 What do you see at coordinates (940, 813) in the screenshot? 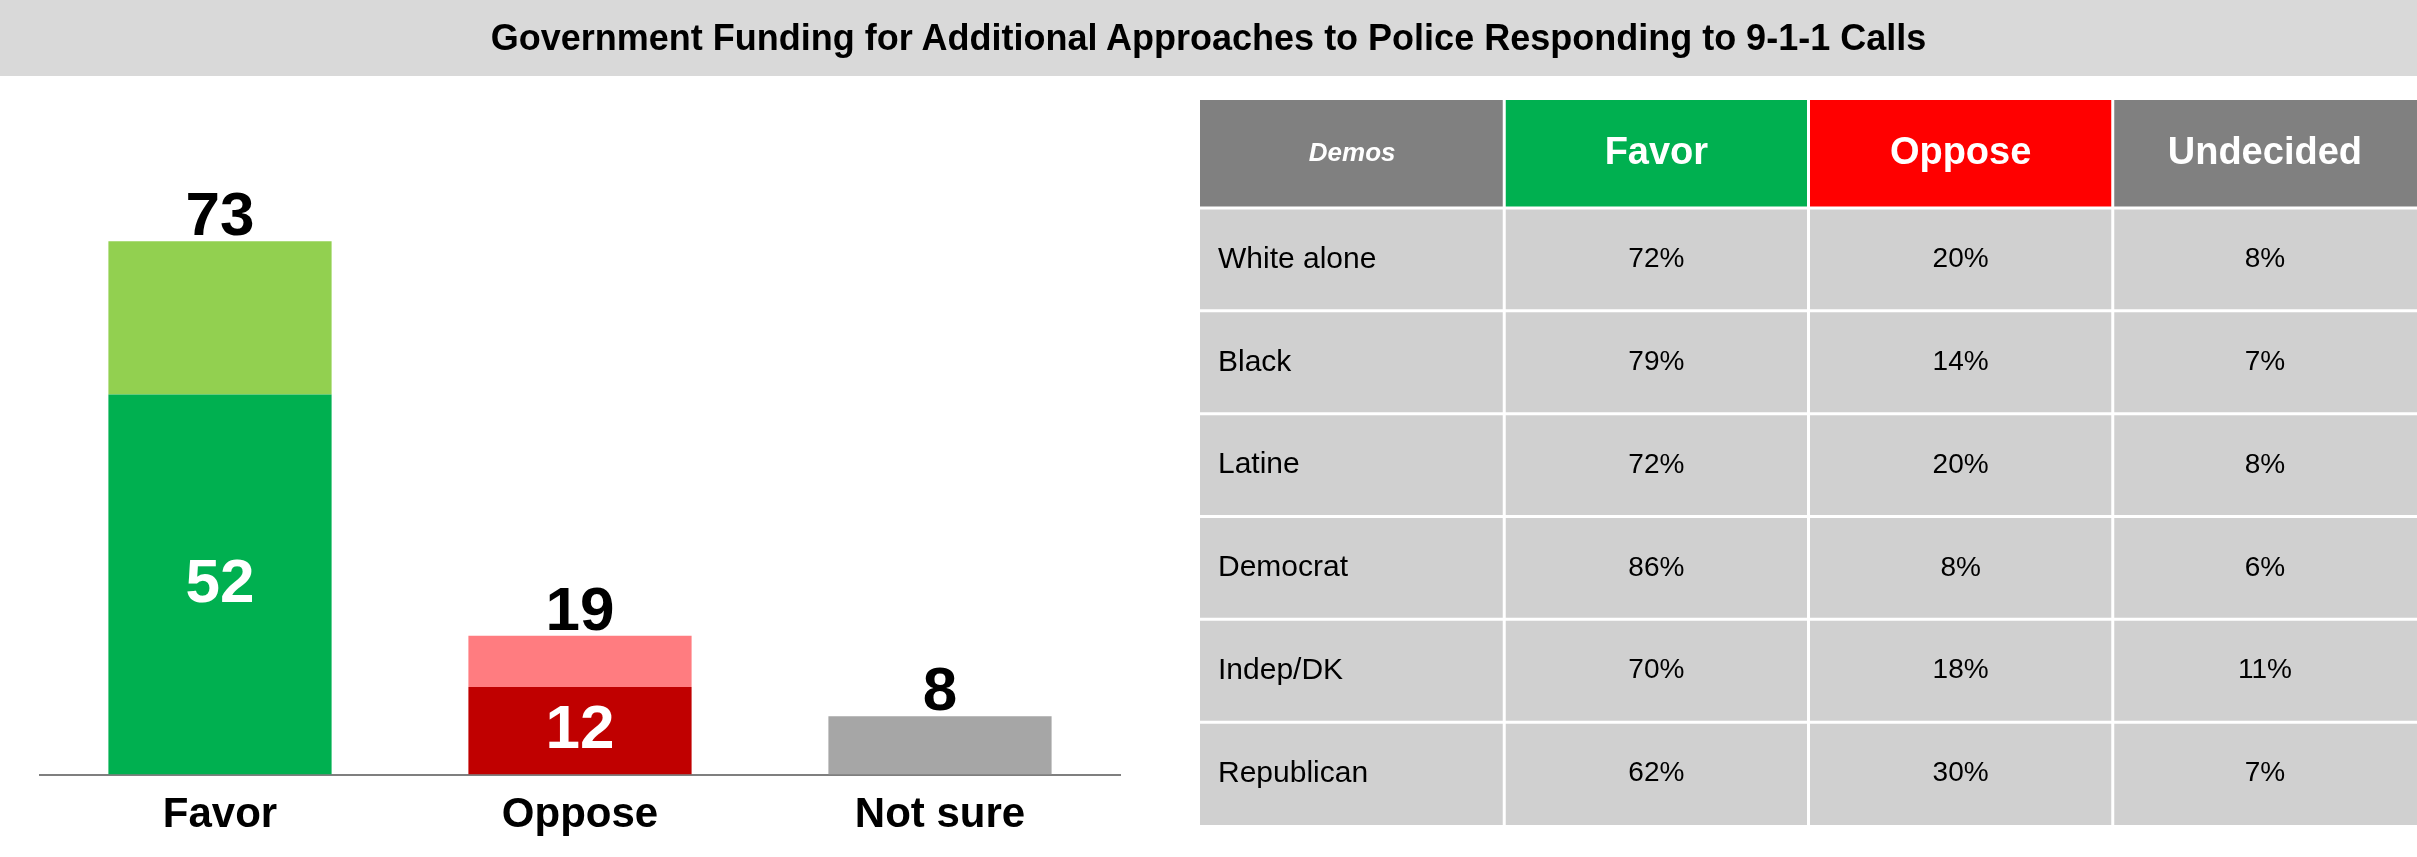
I see `x-tick-label: Not sure` at bounding box center [940, 813].